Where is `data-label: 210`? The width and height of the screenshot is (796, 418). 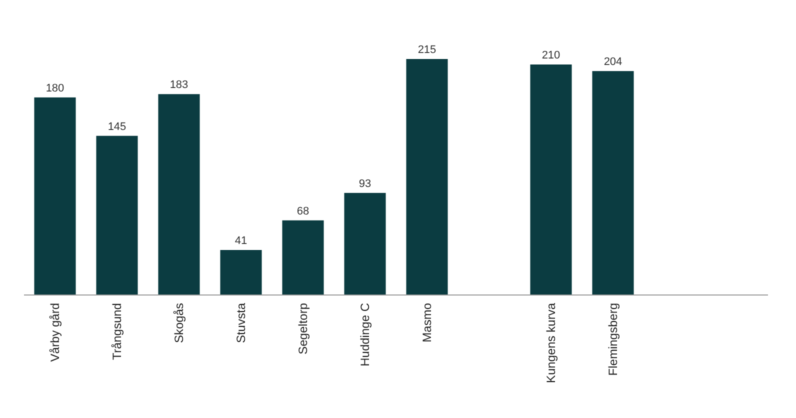
data-label: 210 is located at coordinates (551, 55).